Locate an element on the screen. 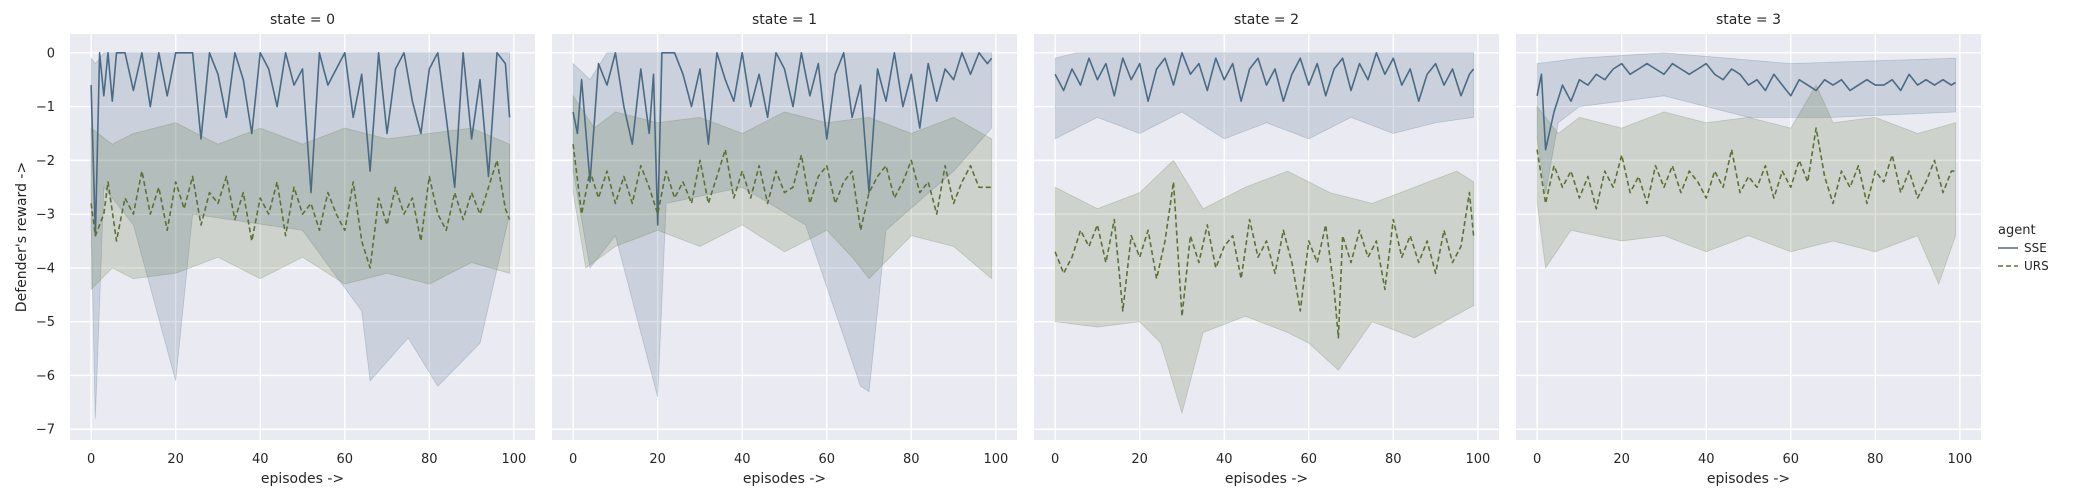 The height and width of the screenshot is (500, 2079). y-tick-label: −4 is located at coordinates (45, 268).